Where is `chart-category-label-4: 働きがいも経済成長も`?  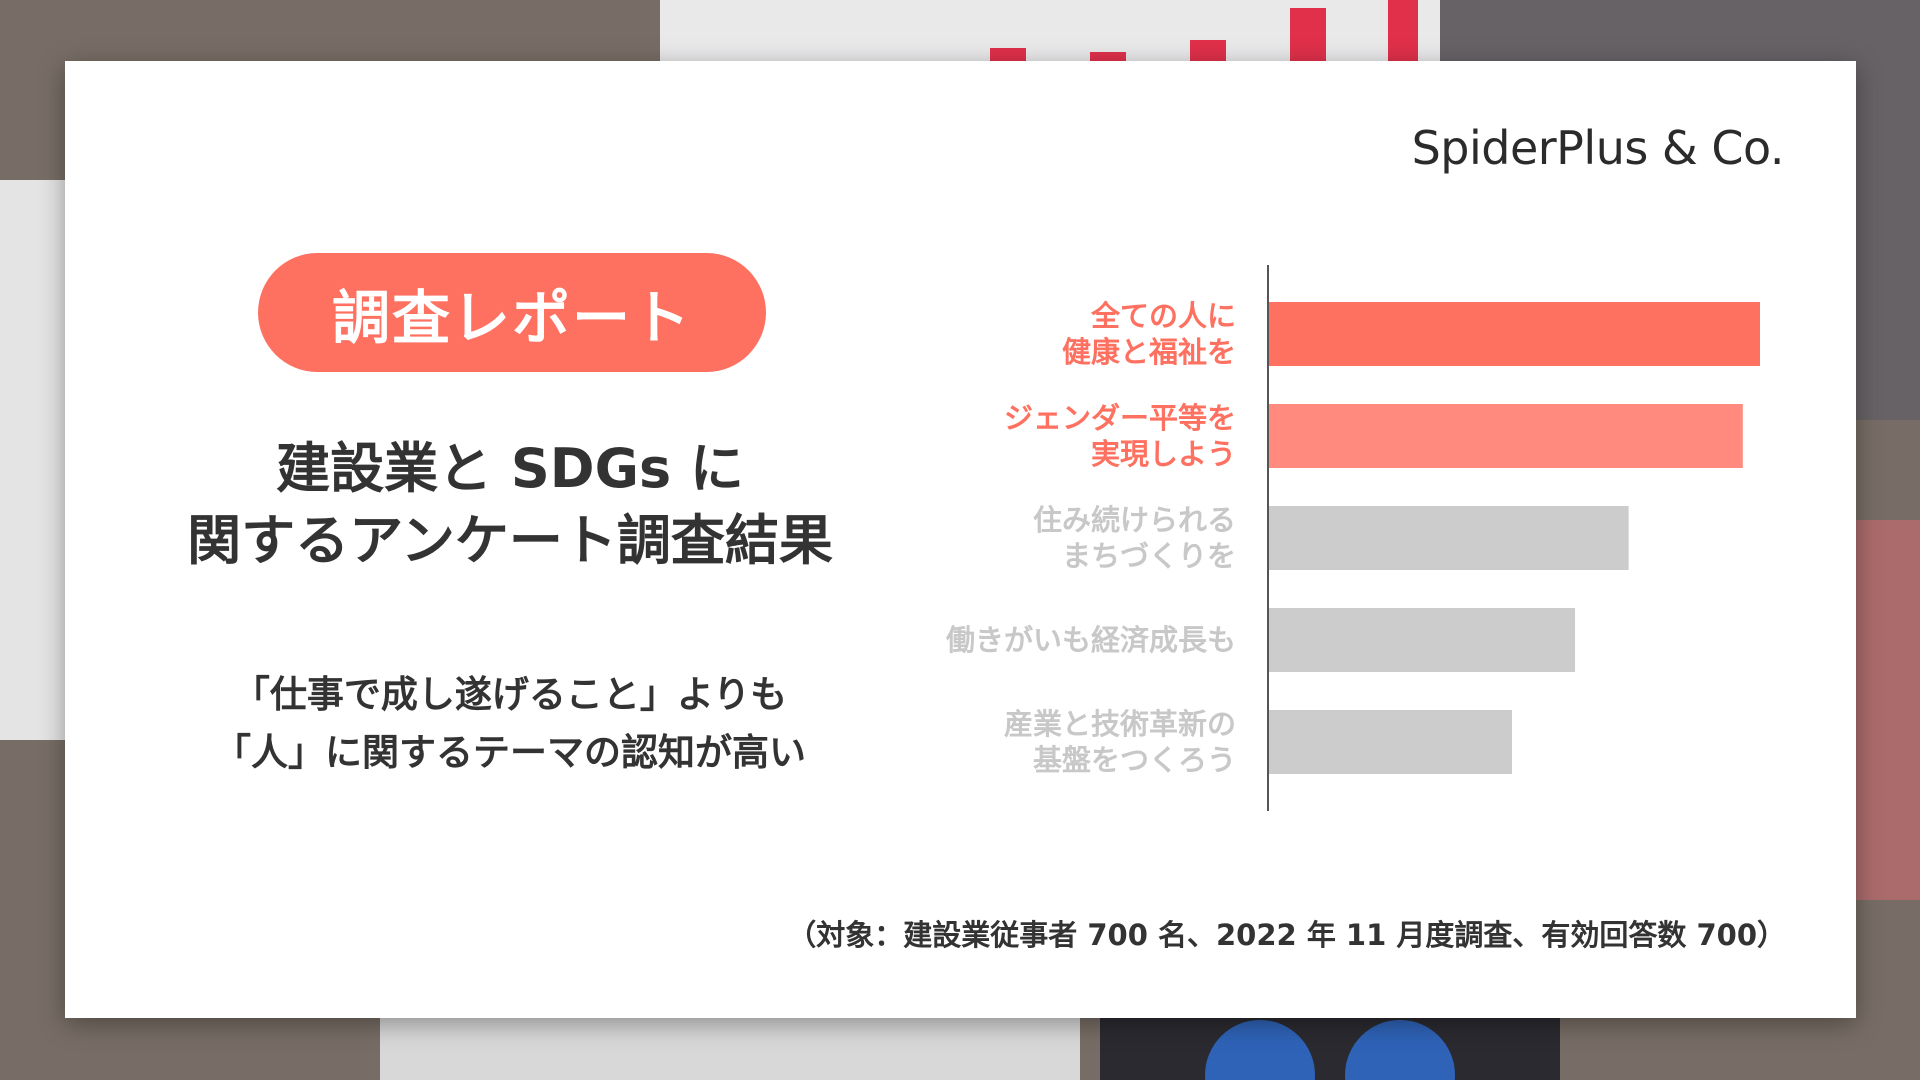
chart-category-label-4: 働きがいも経済成長も is located at coordinates (1090, 640).